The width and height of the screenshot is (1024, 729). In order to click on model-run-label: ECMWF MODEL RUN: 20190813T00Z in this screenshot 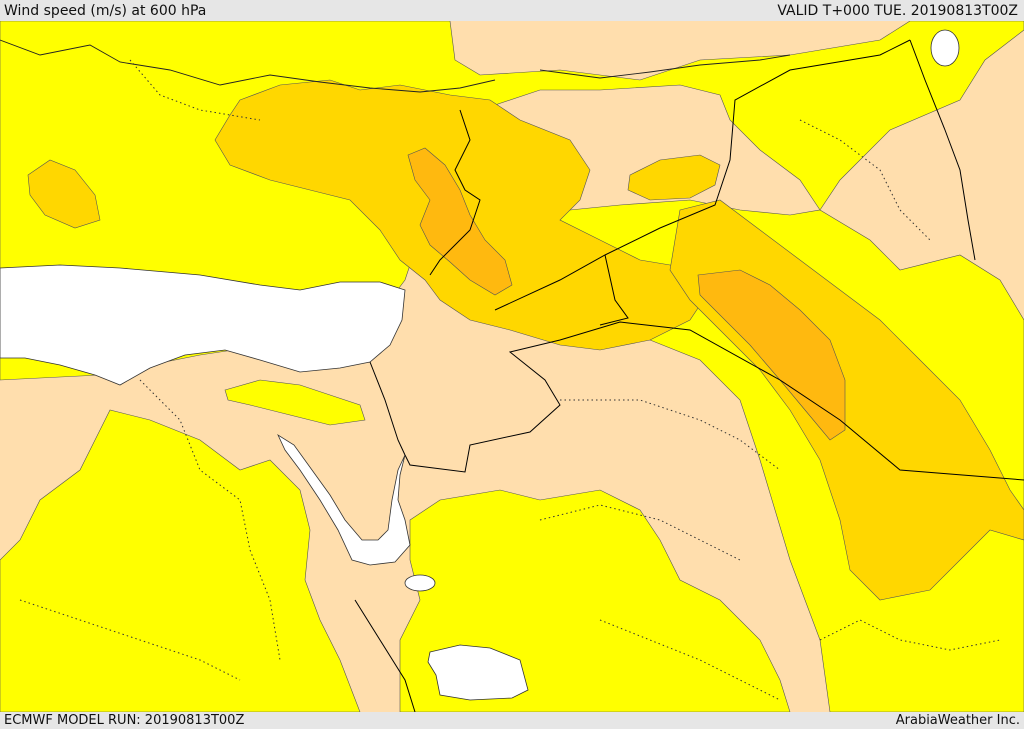, I will do `click(124, 720)`.